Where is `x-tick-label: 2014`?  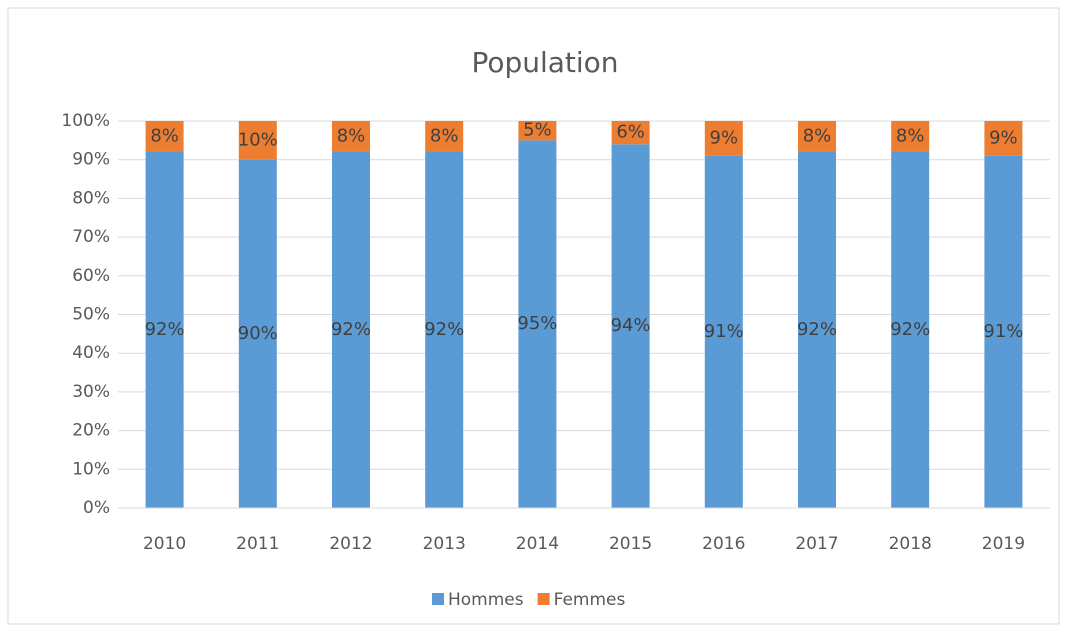 x-tick-label: 2014 is located at coordinates (537, 544).